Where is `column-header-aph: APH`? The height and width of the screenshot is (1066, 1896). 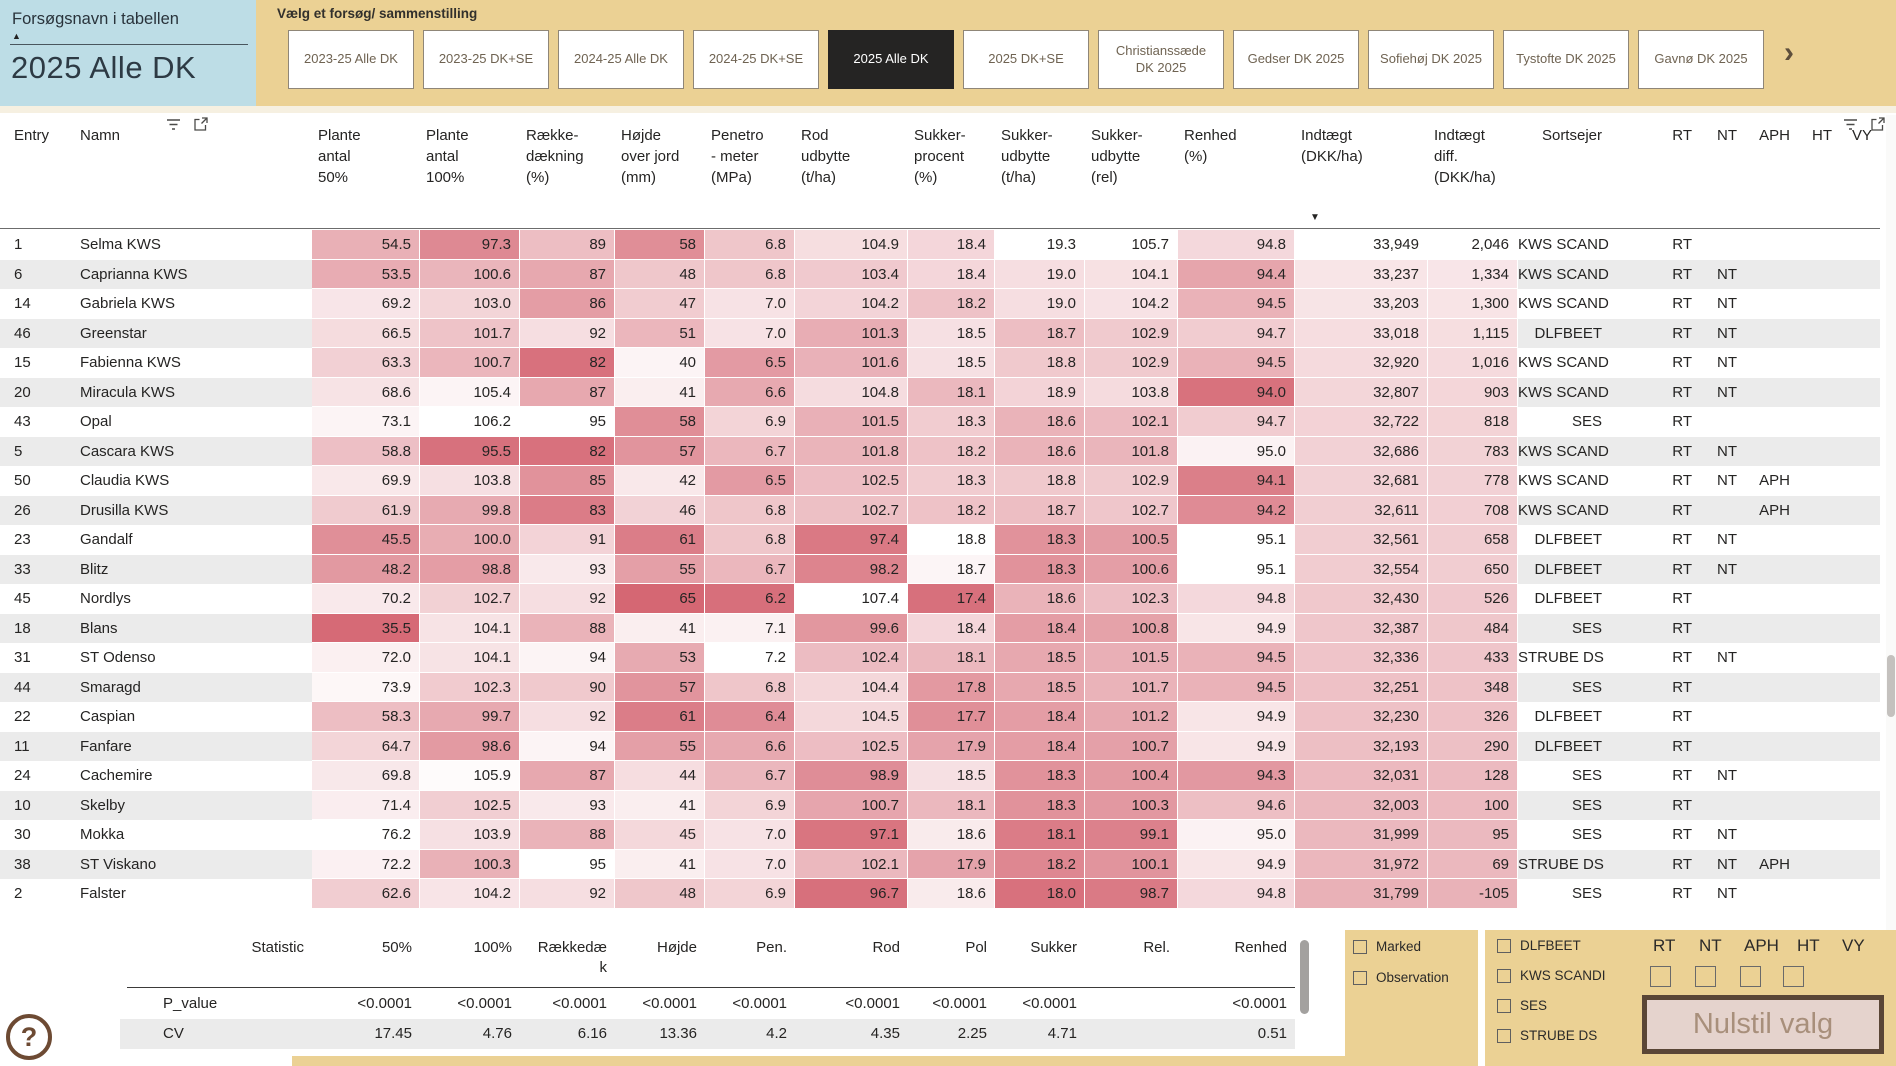
column-header-aph: APH is located at coordinates (1774, 135).